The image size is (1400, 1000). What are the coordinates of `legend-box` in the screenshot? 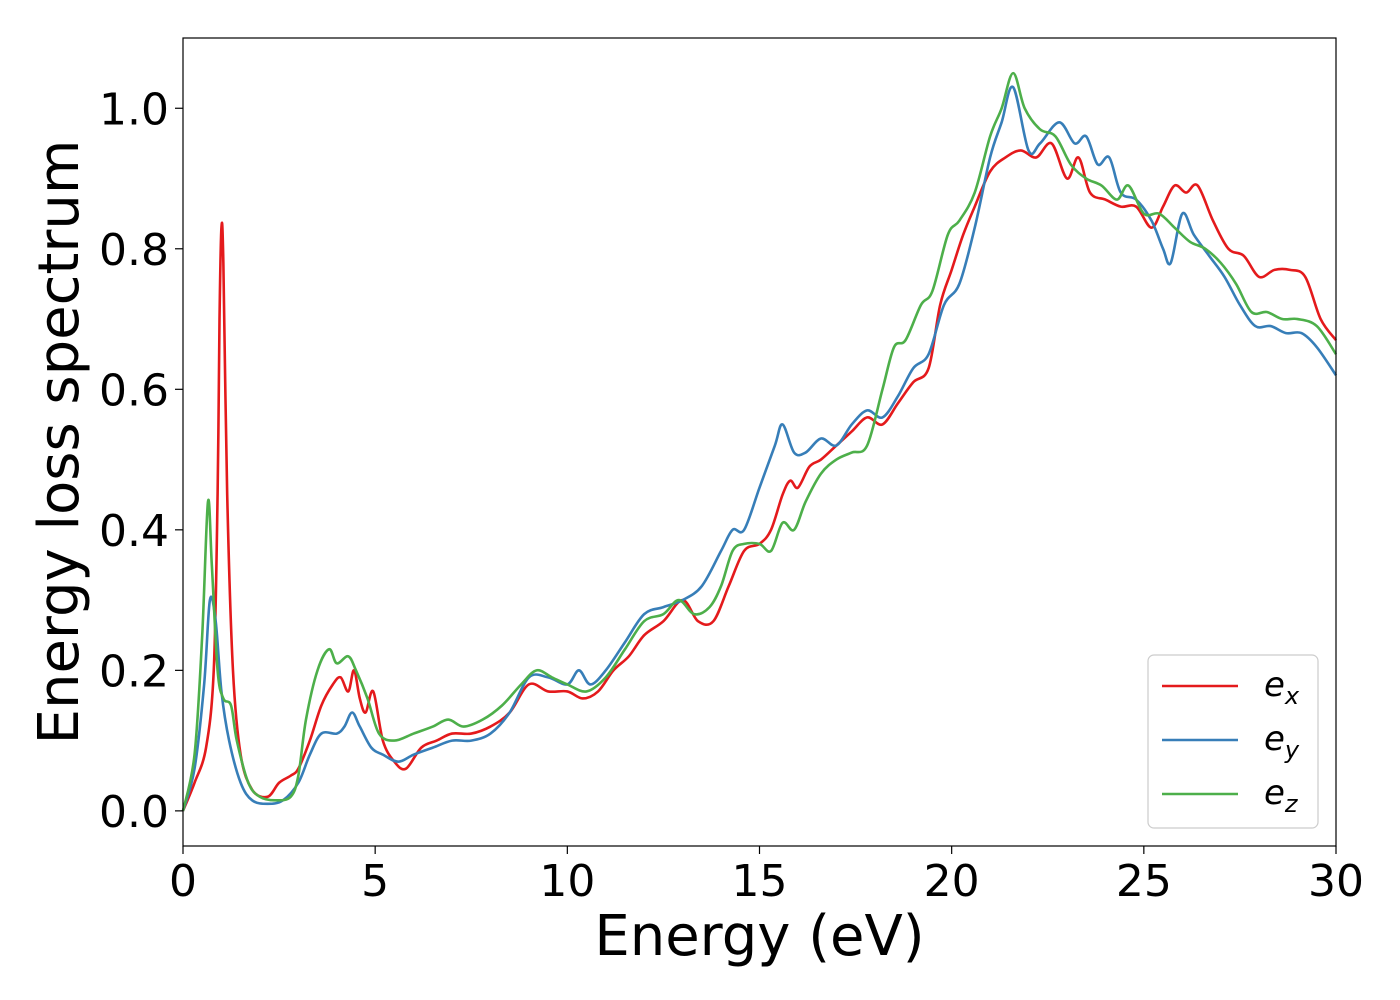 It's located at (1233, 741).